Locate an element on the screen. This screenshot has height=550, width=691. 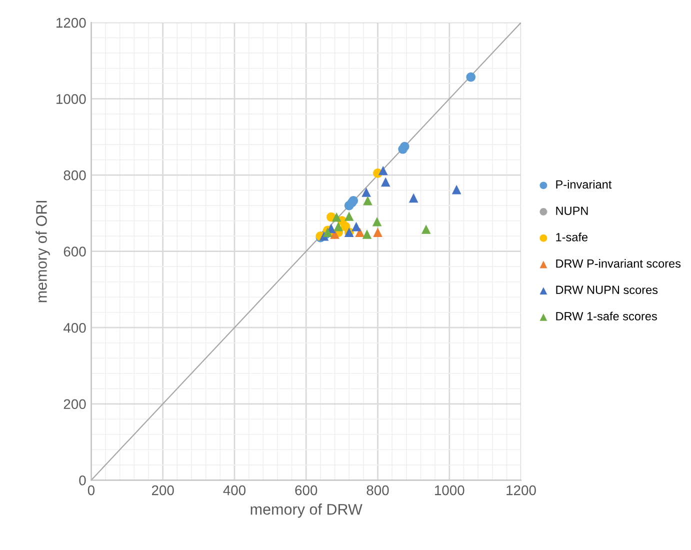
x-axis-title: memory of DRW is located at coordinates (306, 511).